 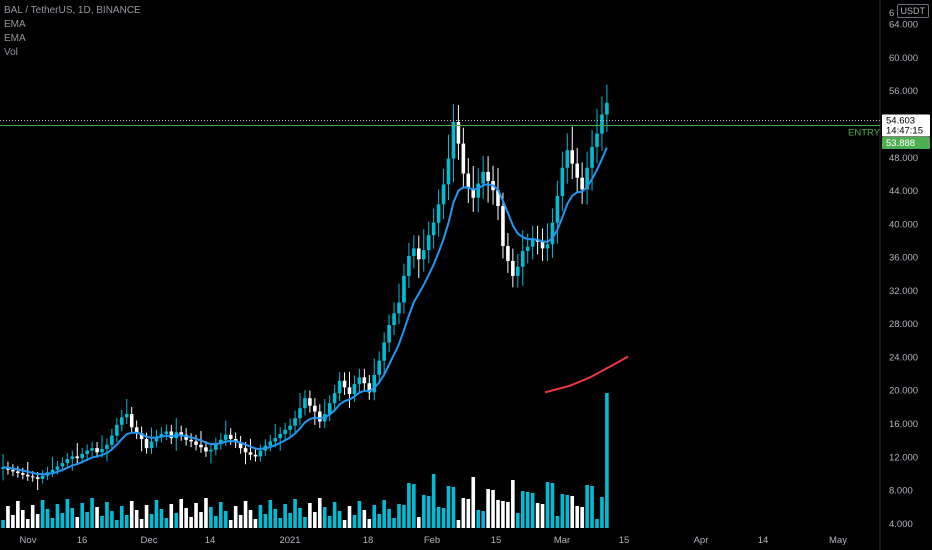 What do you see at coordinates (15, 24) in the screenshot?
I see `ema-indicator-label: EMA` at bounding box center [15, 24].